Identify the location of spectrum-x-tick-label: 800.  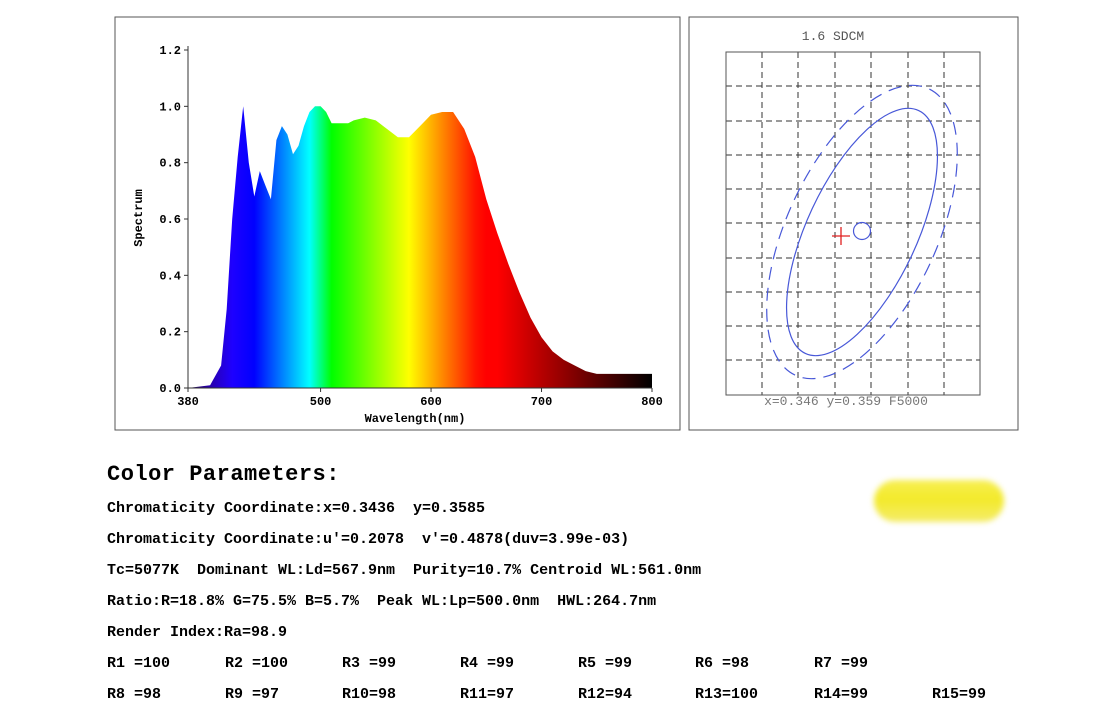
(652, 402).